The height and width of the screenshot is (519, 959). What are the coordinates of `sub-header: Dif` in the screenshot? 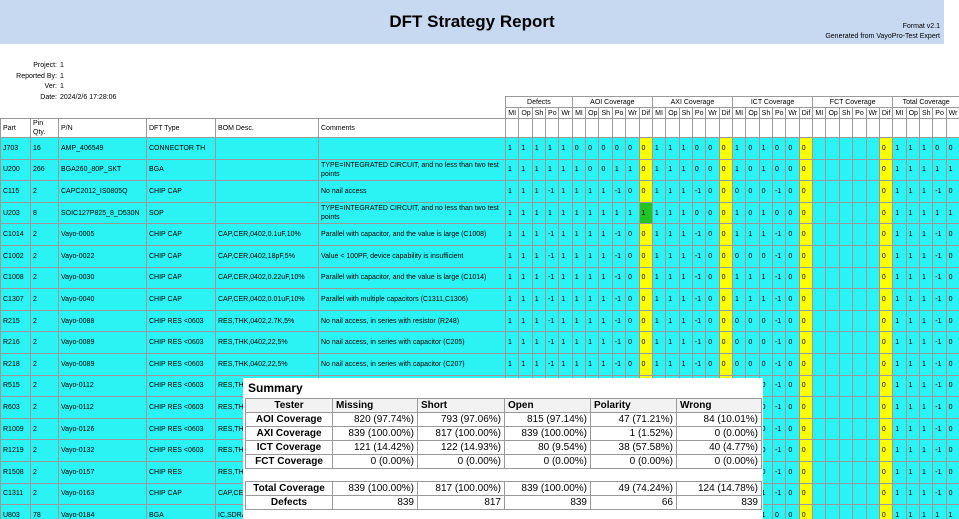 It's located at (645, 113).